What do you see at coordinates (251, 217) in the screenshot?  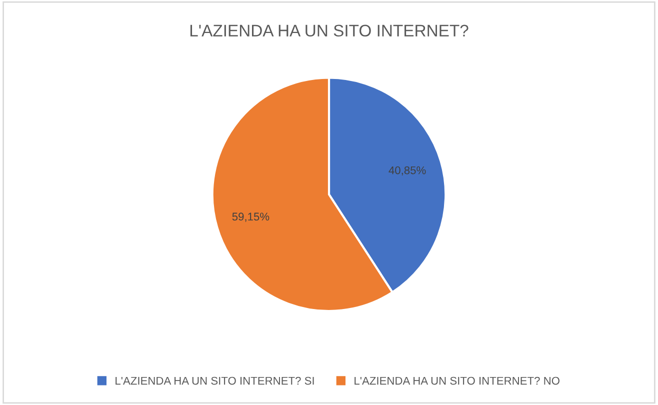 I see `data-label: 59,15%` at bounding box center [251, 217].